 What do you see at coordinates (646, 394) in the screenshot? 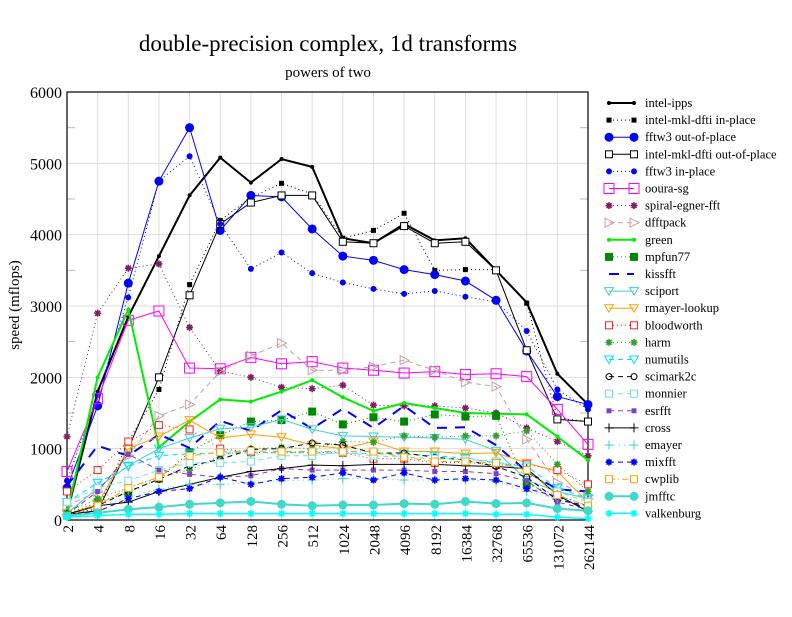
I see `legend-item: monnier` at bounding box center [646, 394].